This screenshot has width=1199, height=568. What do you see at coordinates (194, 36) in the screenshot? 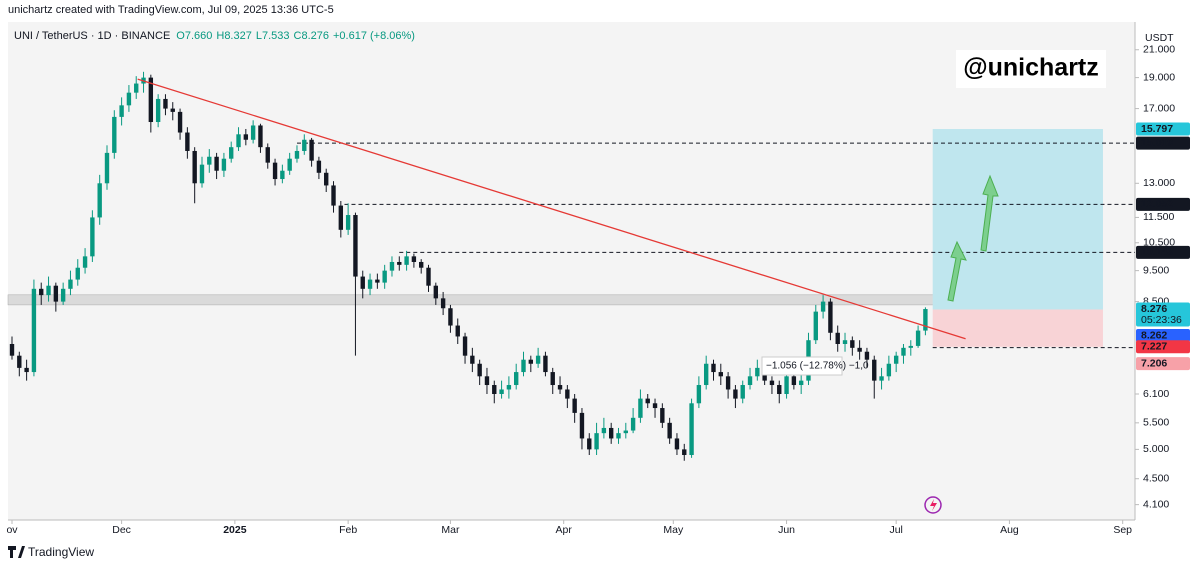
I see `open: O7.660` at bounding box center [194, 36].